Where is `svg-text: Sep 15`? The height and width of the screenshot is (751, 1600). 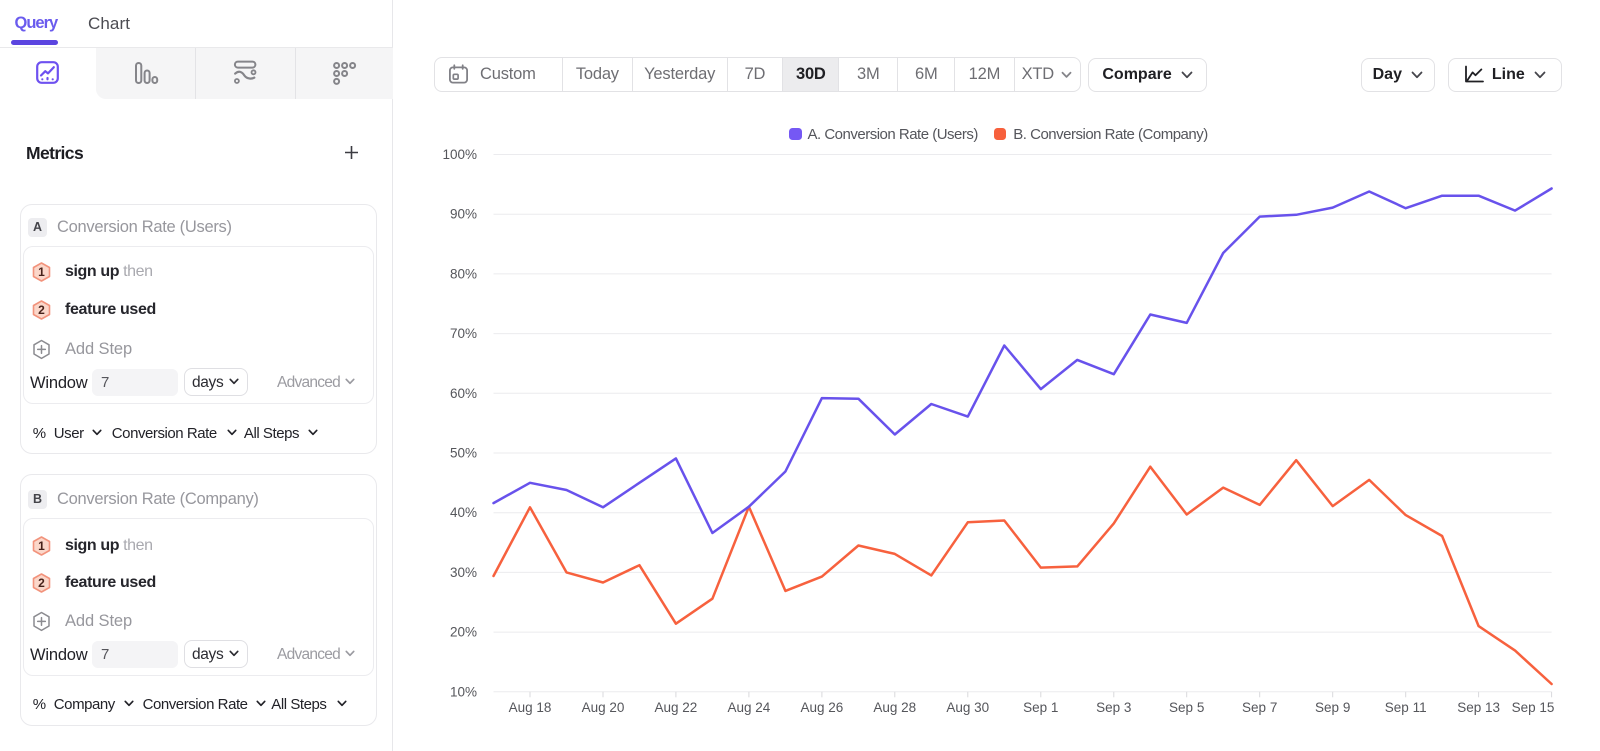
svg-text: Sep 15 is located at coordinates (1533, 707).